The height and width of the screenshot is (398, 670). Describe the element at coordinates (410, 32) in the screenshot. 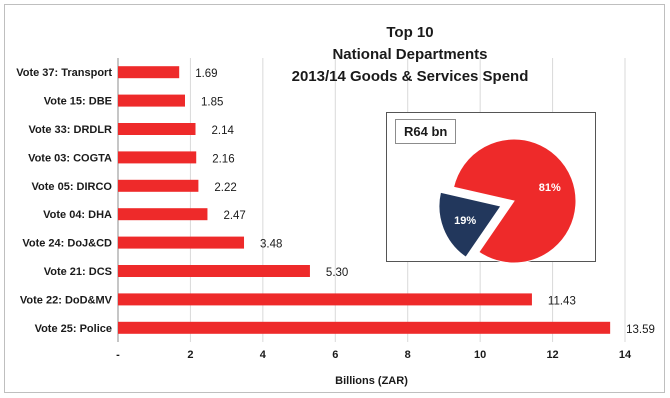

I see `chart-title: Top 10` at that location.